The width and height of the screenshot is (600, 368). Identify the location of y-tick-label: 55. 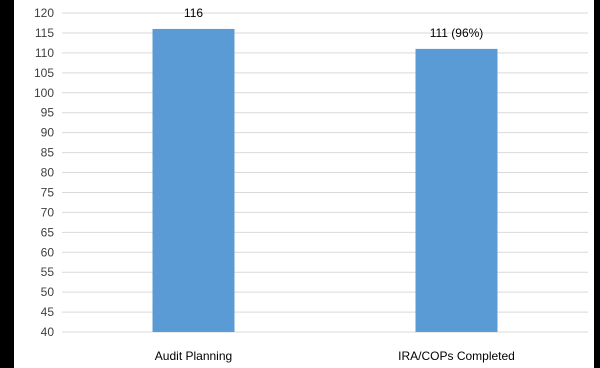
(48, 272).